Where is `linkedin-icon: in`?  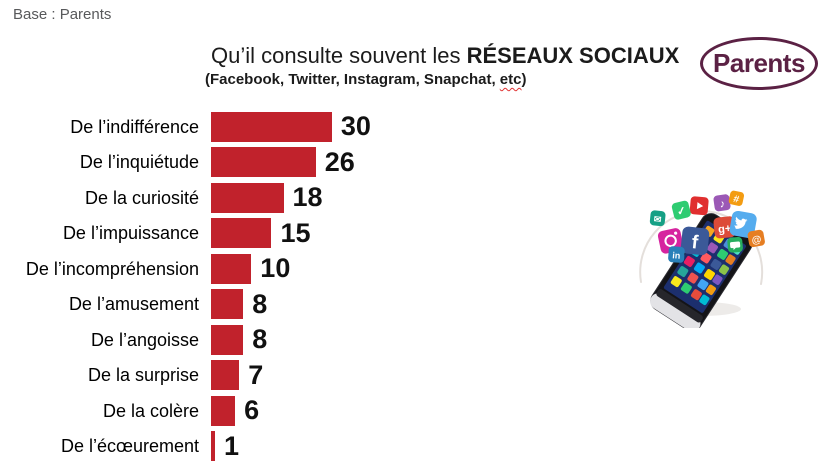
linkedin-icon: in is located at coordinates (676, 254).